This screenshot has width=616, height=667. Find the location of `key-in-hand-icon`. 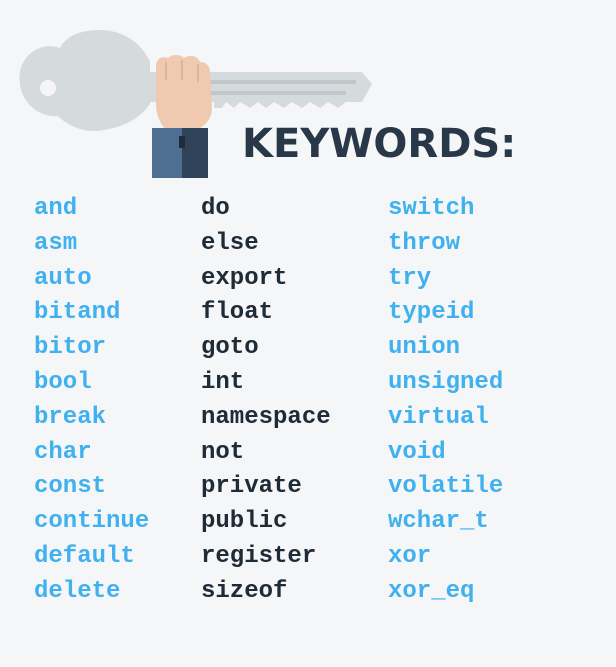

key-in-hand-icon is located at coordinates (195, 104).